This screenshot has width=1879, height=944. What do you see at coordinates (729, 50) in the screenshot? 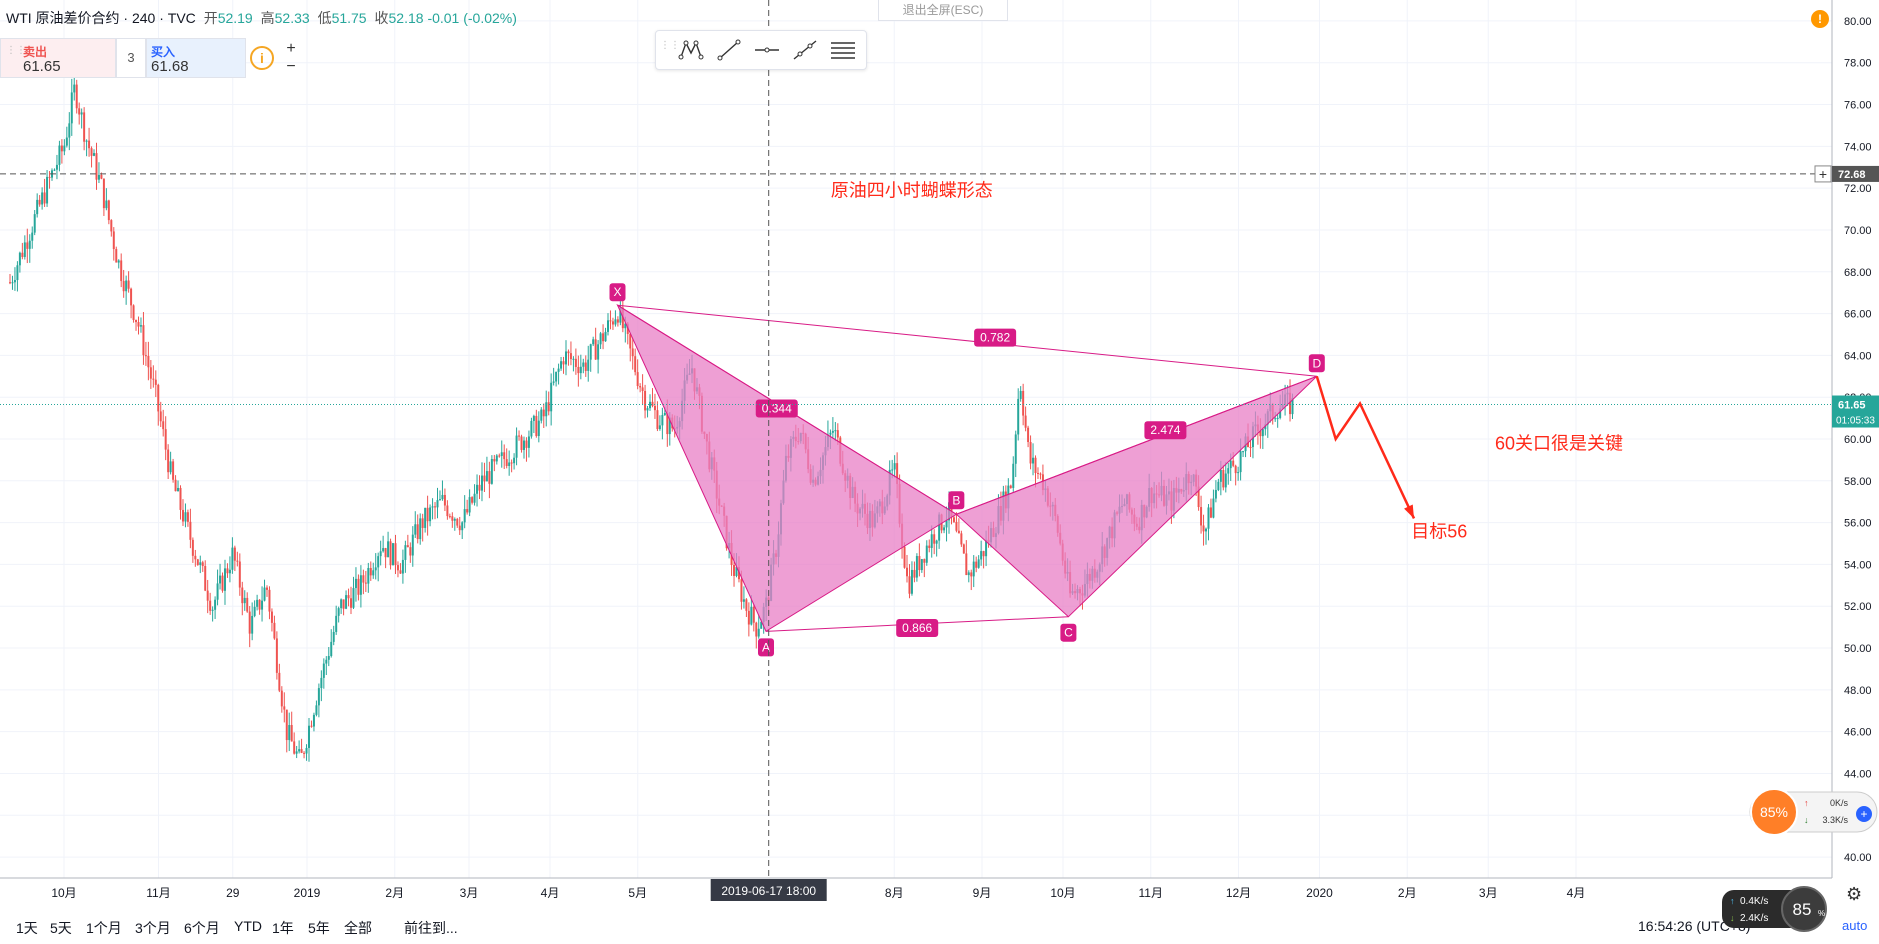
I see `trend-line-icon` at bounding box center [729, 50].